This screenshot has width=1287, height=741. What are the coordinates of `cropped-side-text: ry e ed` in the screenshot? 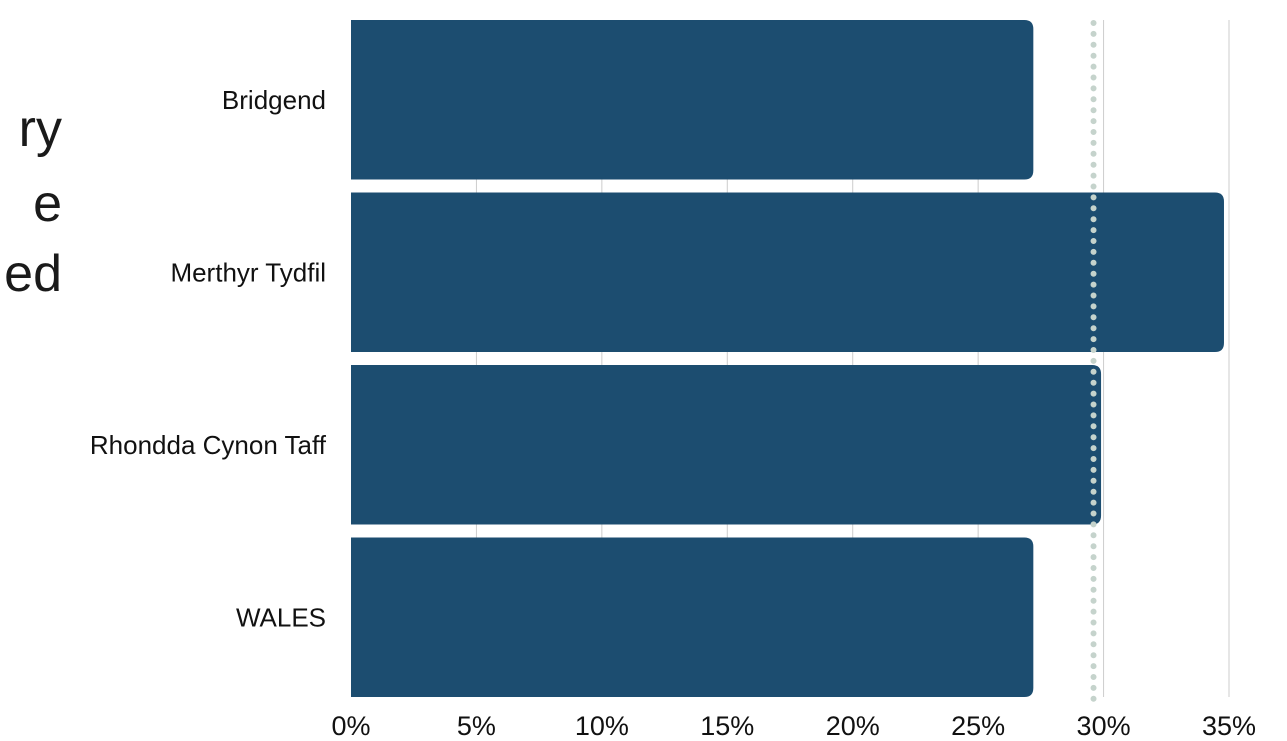 It's located at (40, 200).